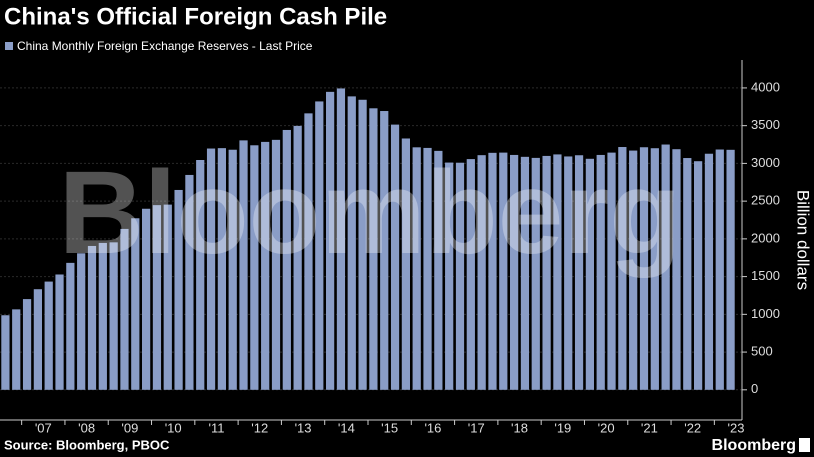  Describe the element at coordinates (43, 427) in the screenshot. I see `x-tick-label: '07` at that location.